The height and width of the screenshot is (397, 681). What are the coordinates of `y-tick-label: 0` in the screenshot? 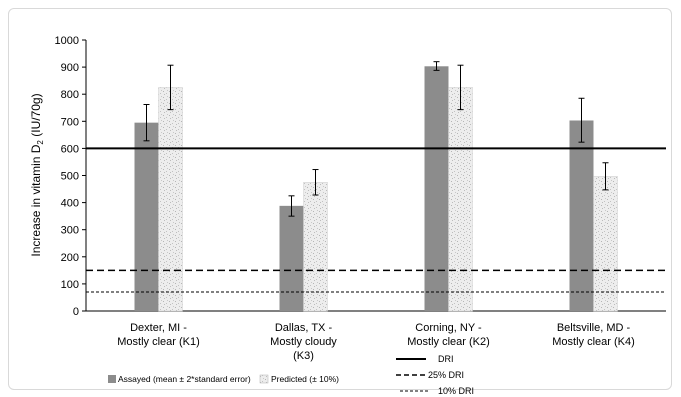 It's located at (76, 312).